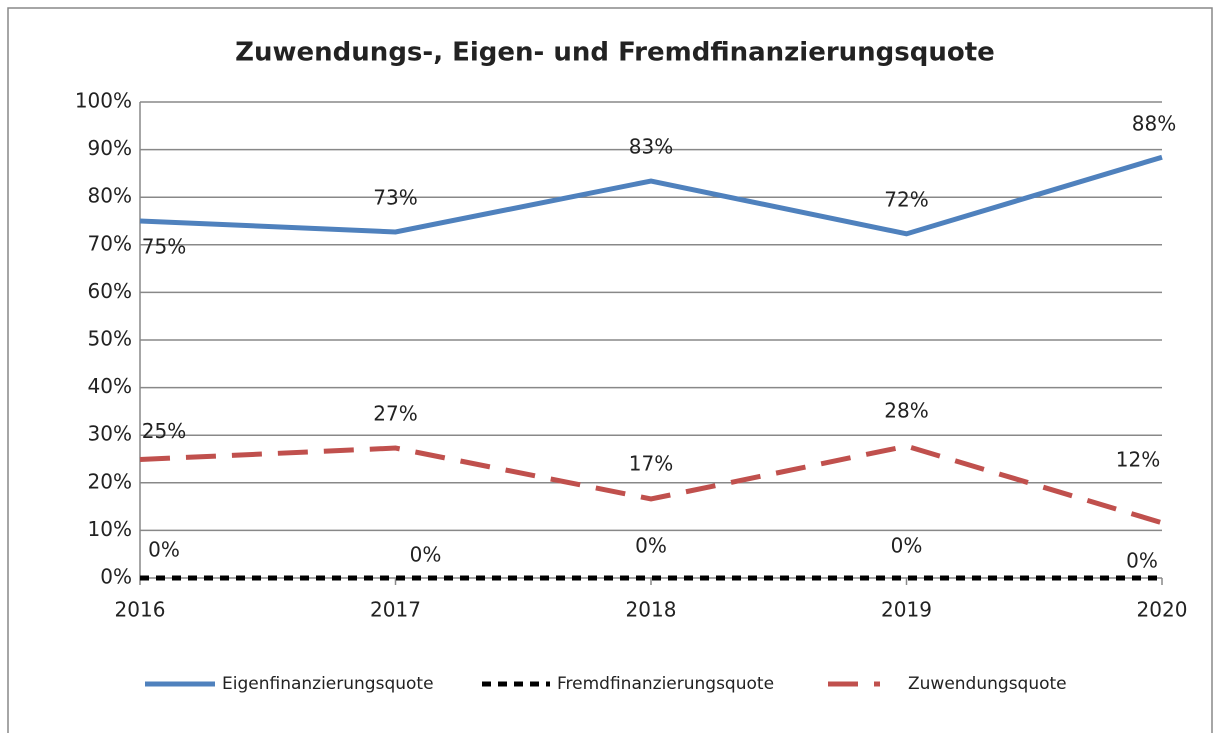  Describe the element at coordinates (110, 243) in the screenshot. I see `y-tick-label: 70%` at that location.